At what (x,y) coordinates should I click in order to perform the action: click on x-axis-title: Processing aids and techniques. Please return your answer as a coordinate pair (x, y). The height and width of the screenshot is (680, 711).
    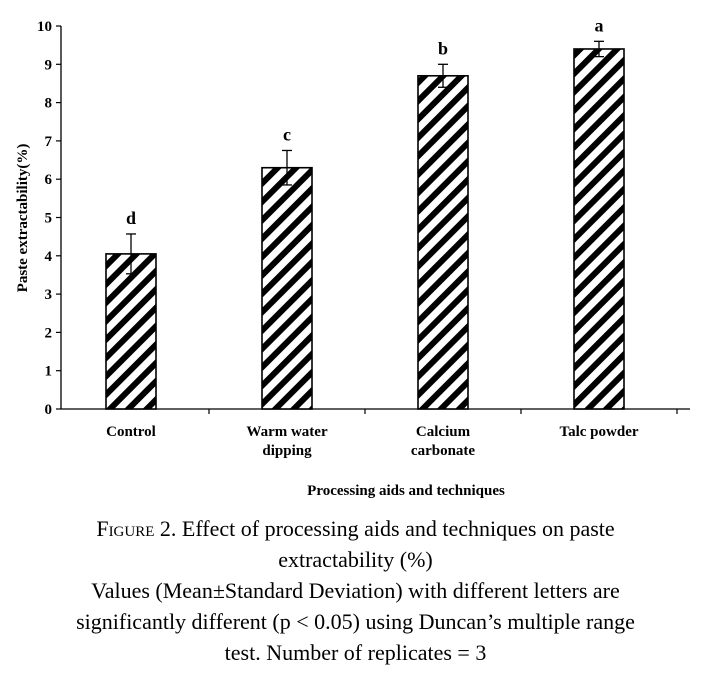
    Looking at the image, I should click on (406, 491).